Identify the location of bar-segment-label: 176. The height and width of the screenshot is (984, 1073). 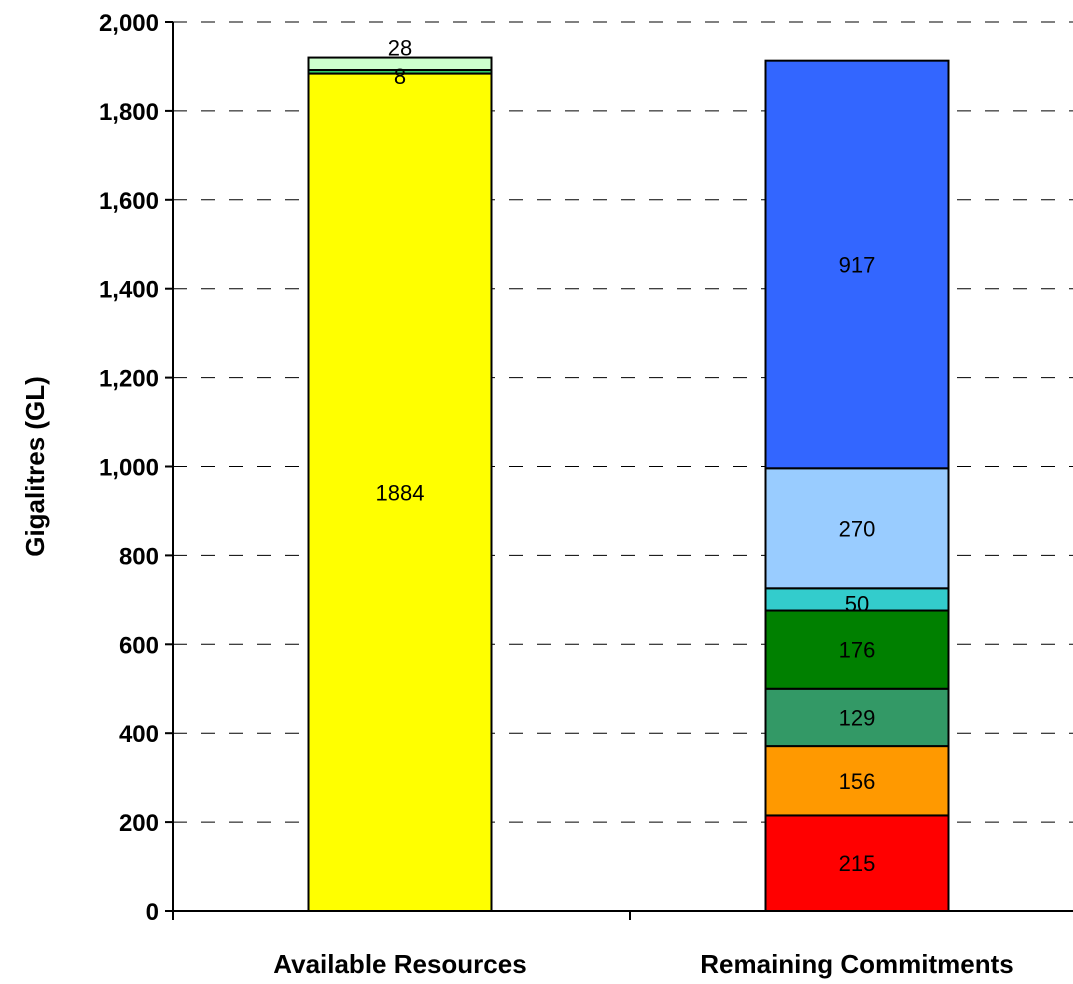
(857, 650).